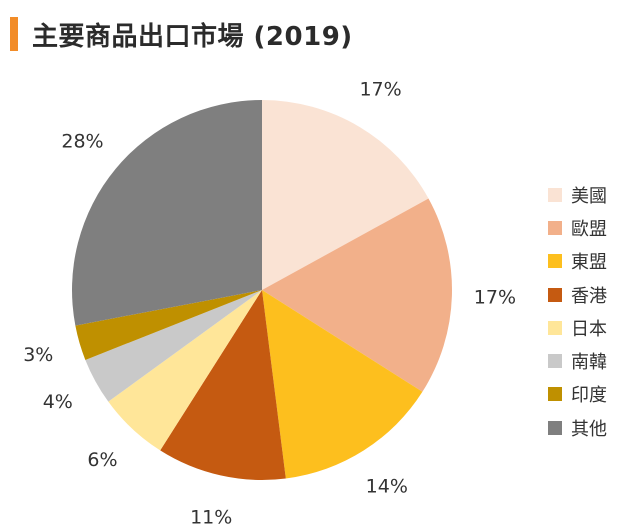 The image size is (640, 530). What do you see at coordinates (589, 363) in the screenshot?
I see `legend-label-6: 南韓` at bounding box center [589, 363].